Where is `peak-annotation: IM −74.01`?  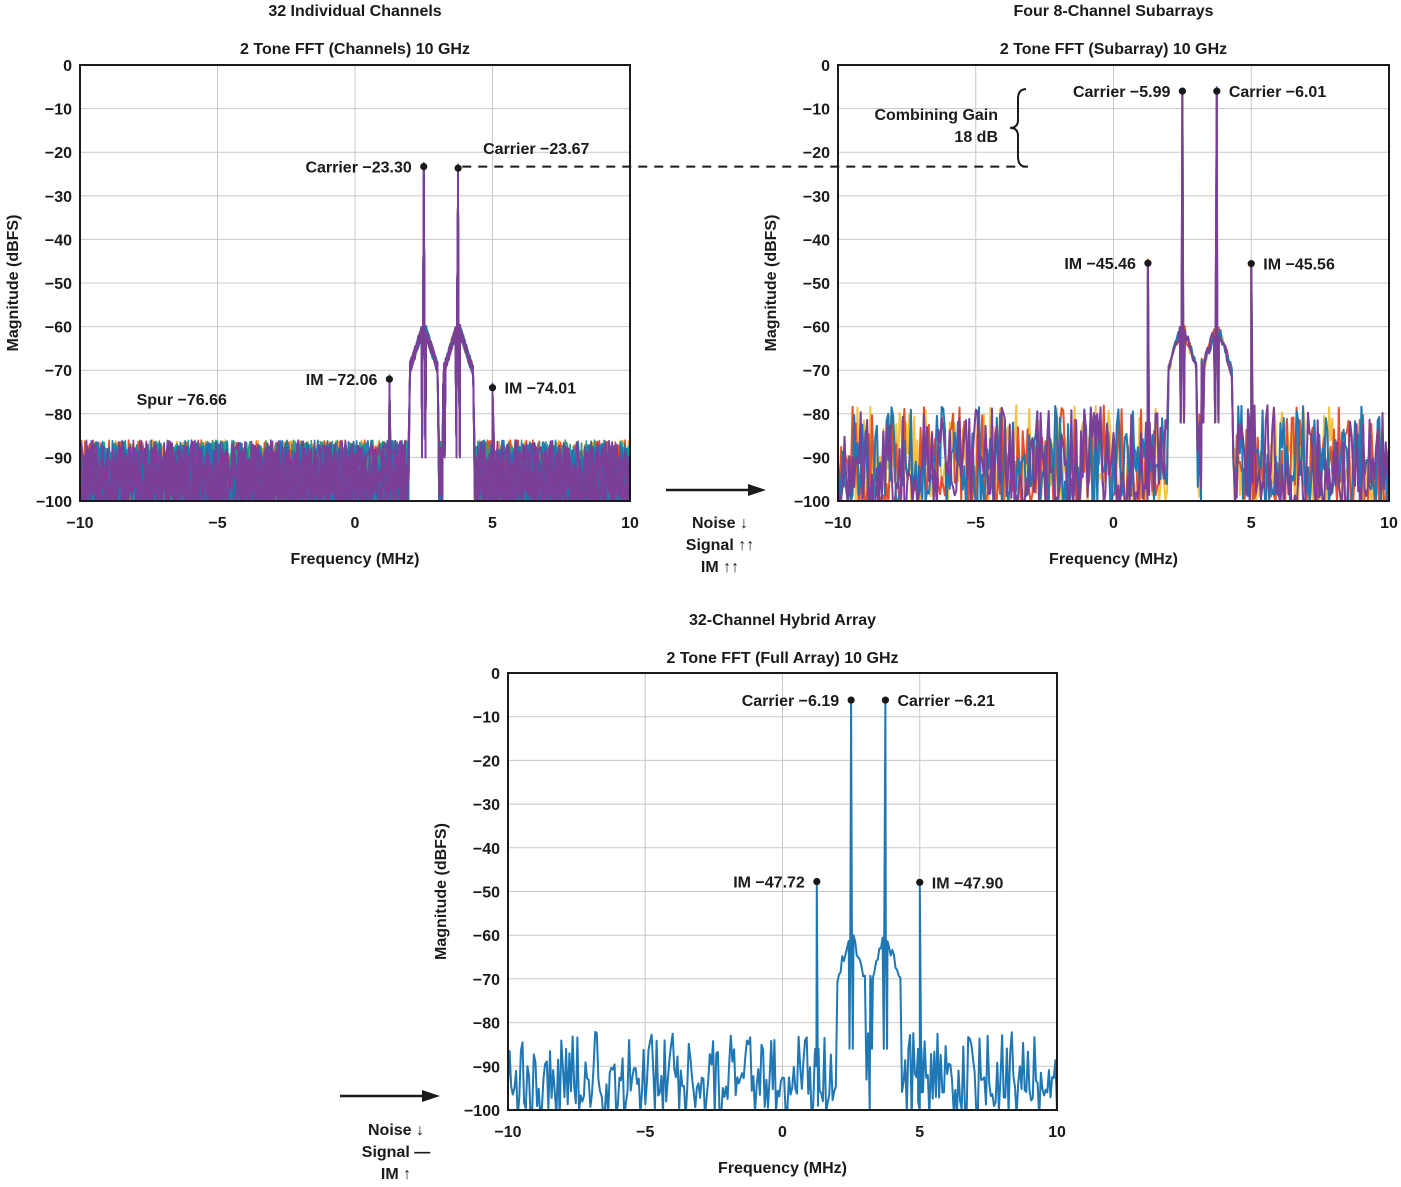 peak-annotation: IM −74.01 is located at coordinates (541, 389).